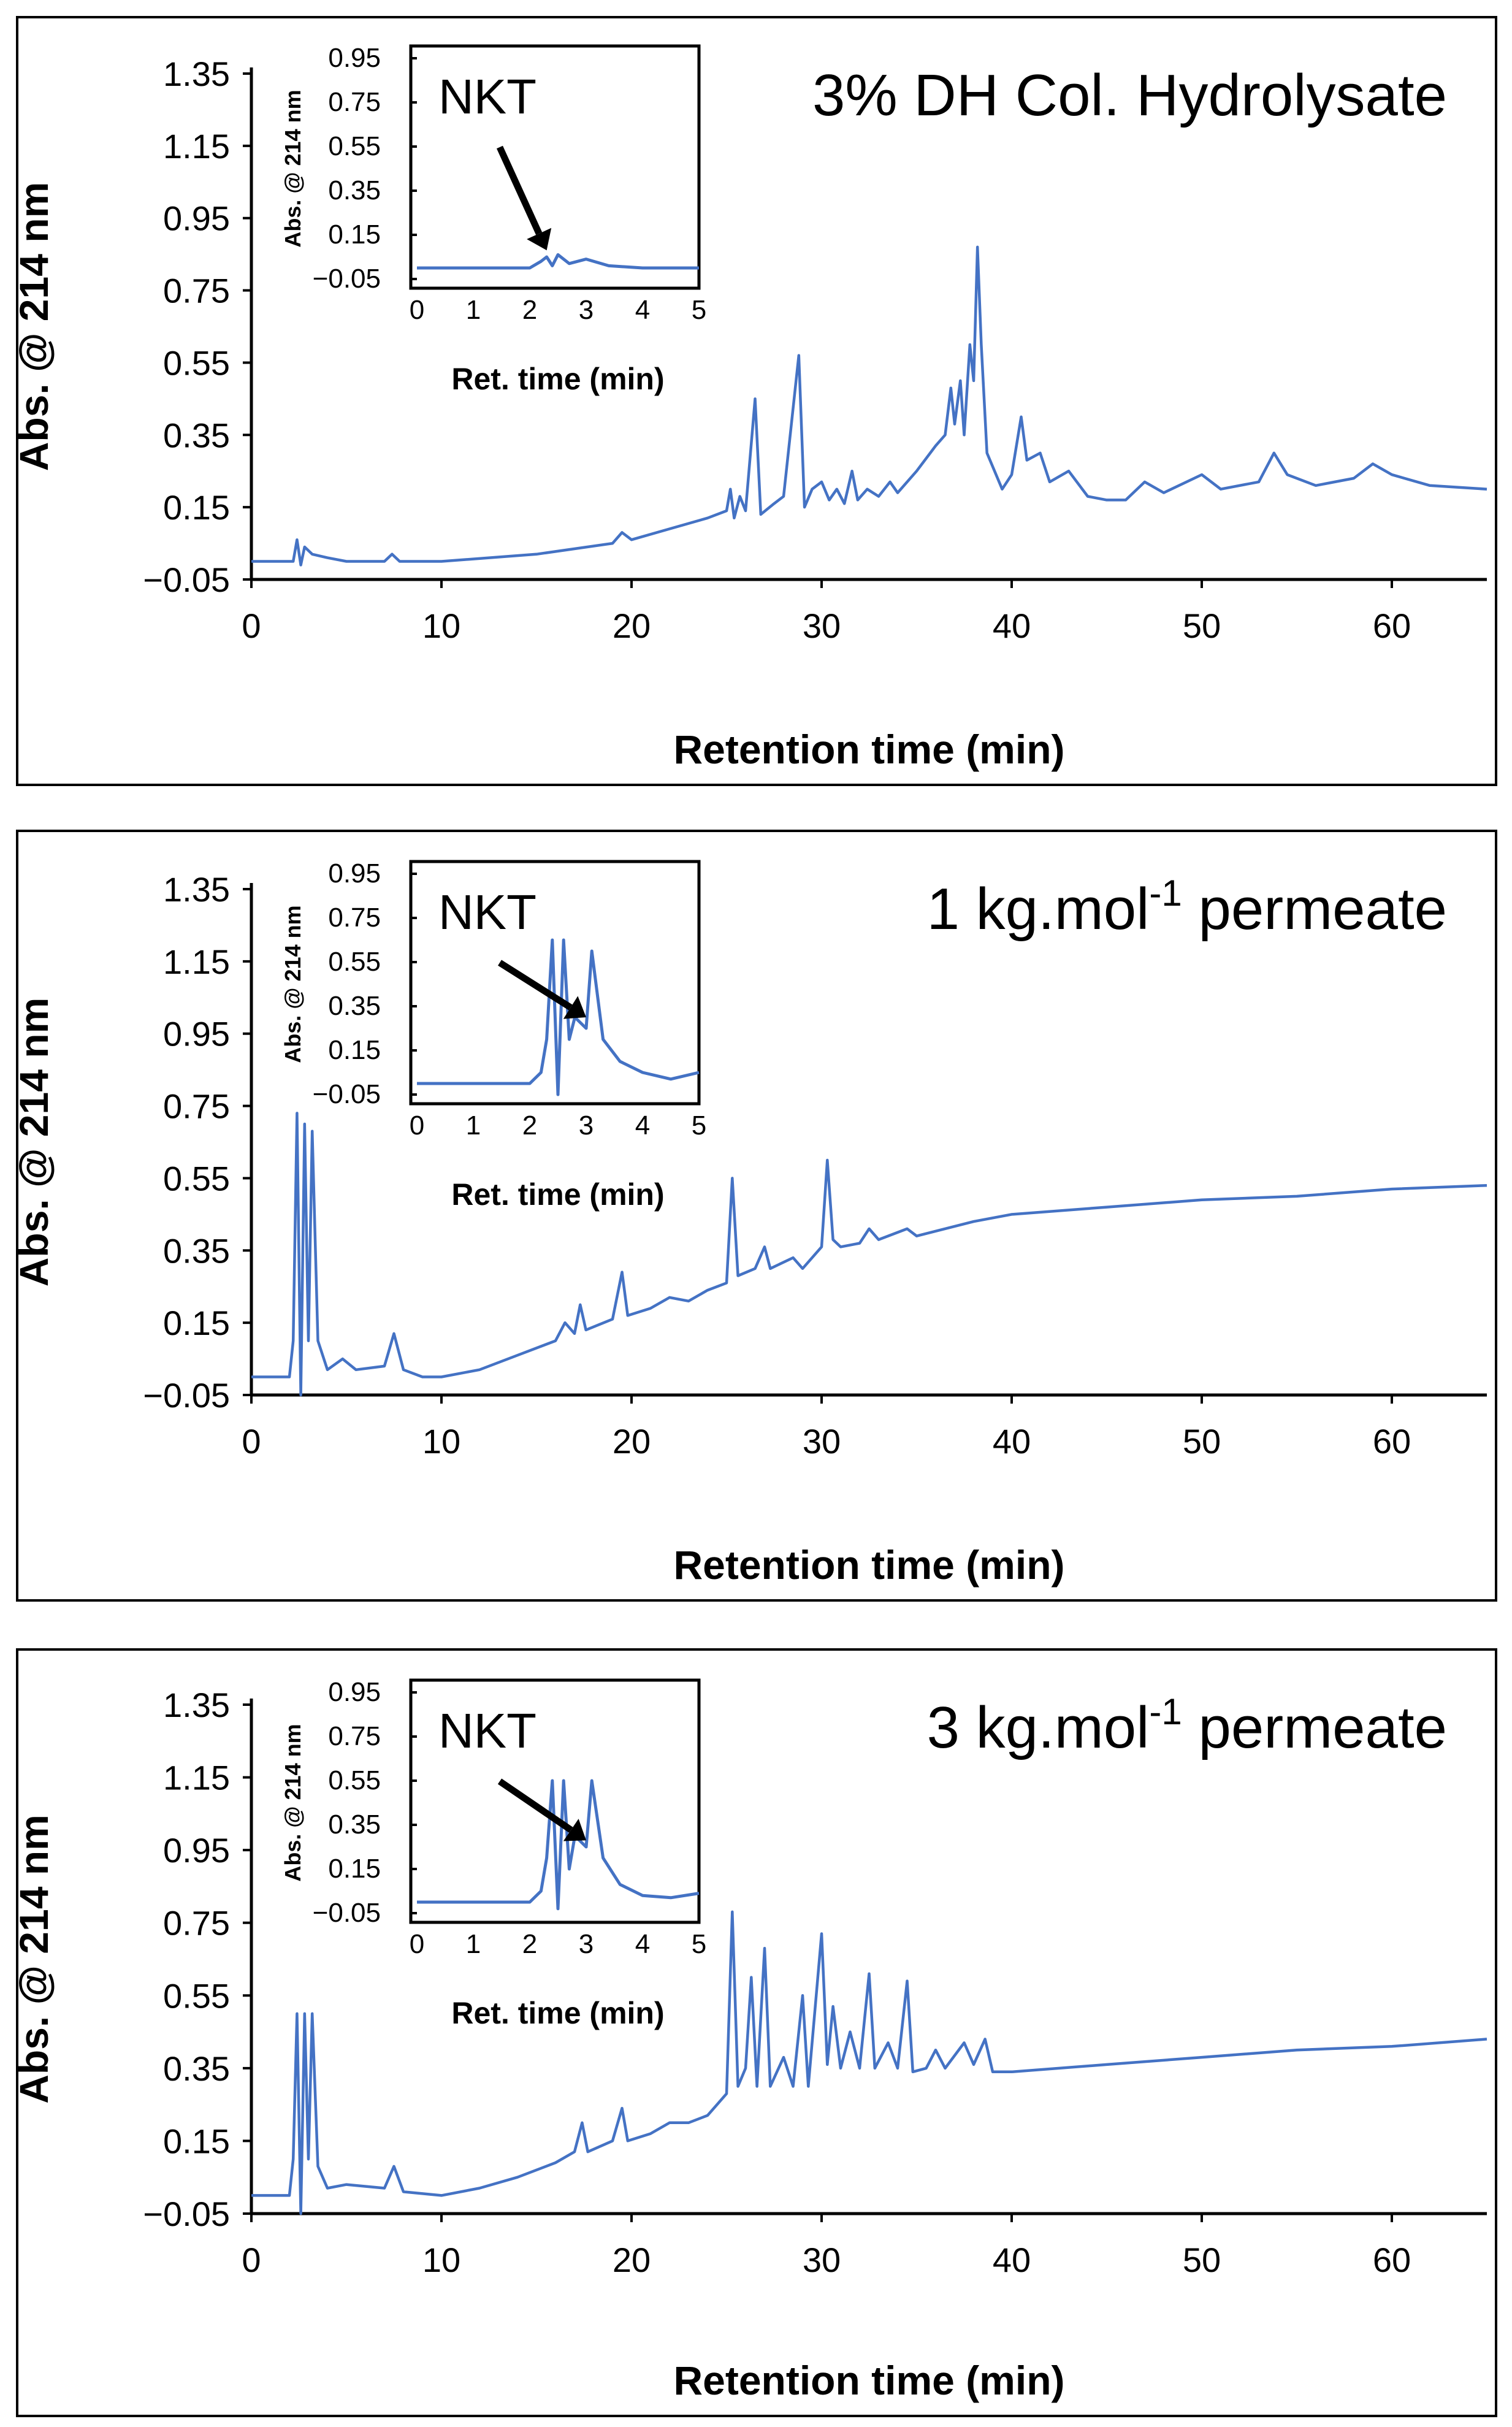 This screenshot has width=1512, height=2427. I want to click on inset-x-tick-label: 4, so click(643, 1125).